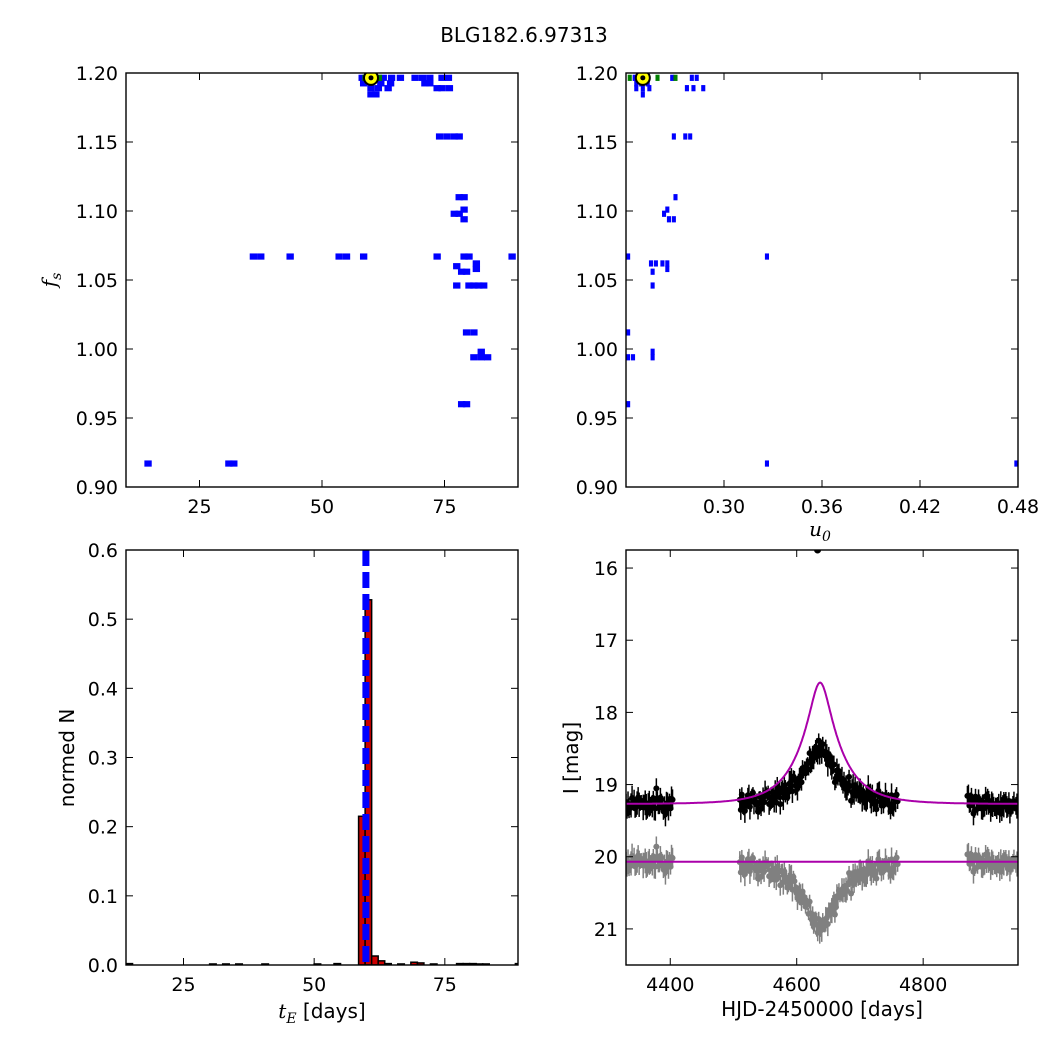 The height and width of the screenshot is (1050, 1050). What do you see at coordinates (67, 758) in the screenshot?
I see `normed-n-axis-label: normed N` at bounding box center [67, 758].